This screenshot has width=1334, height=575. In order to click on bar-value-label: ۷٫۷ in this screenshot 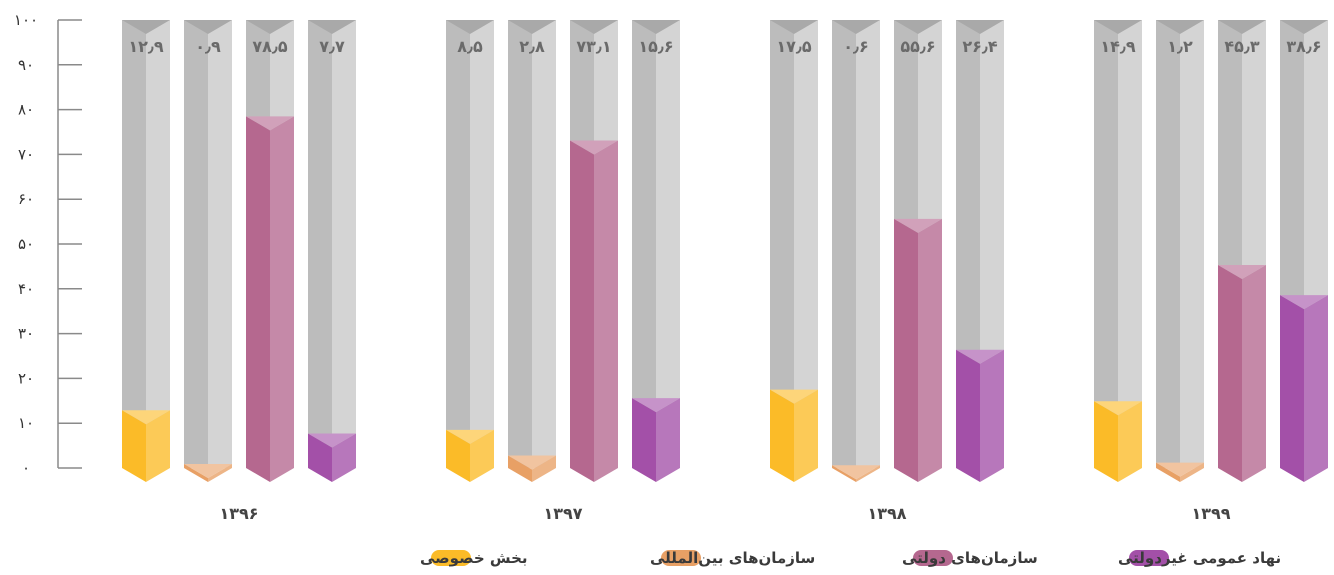, I will do `click(332, 46)`.